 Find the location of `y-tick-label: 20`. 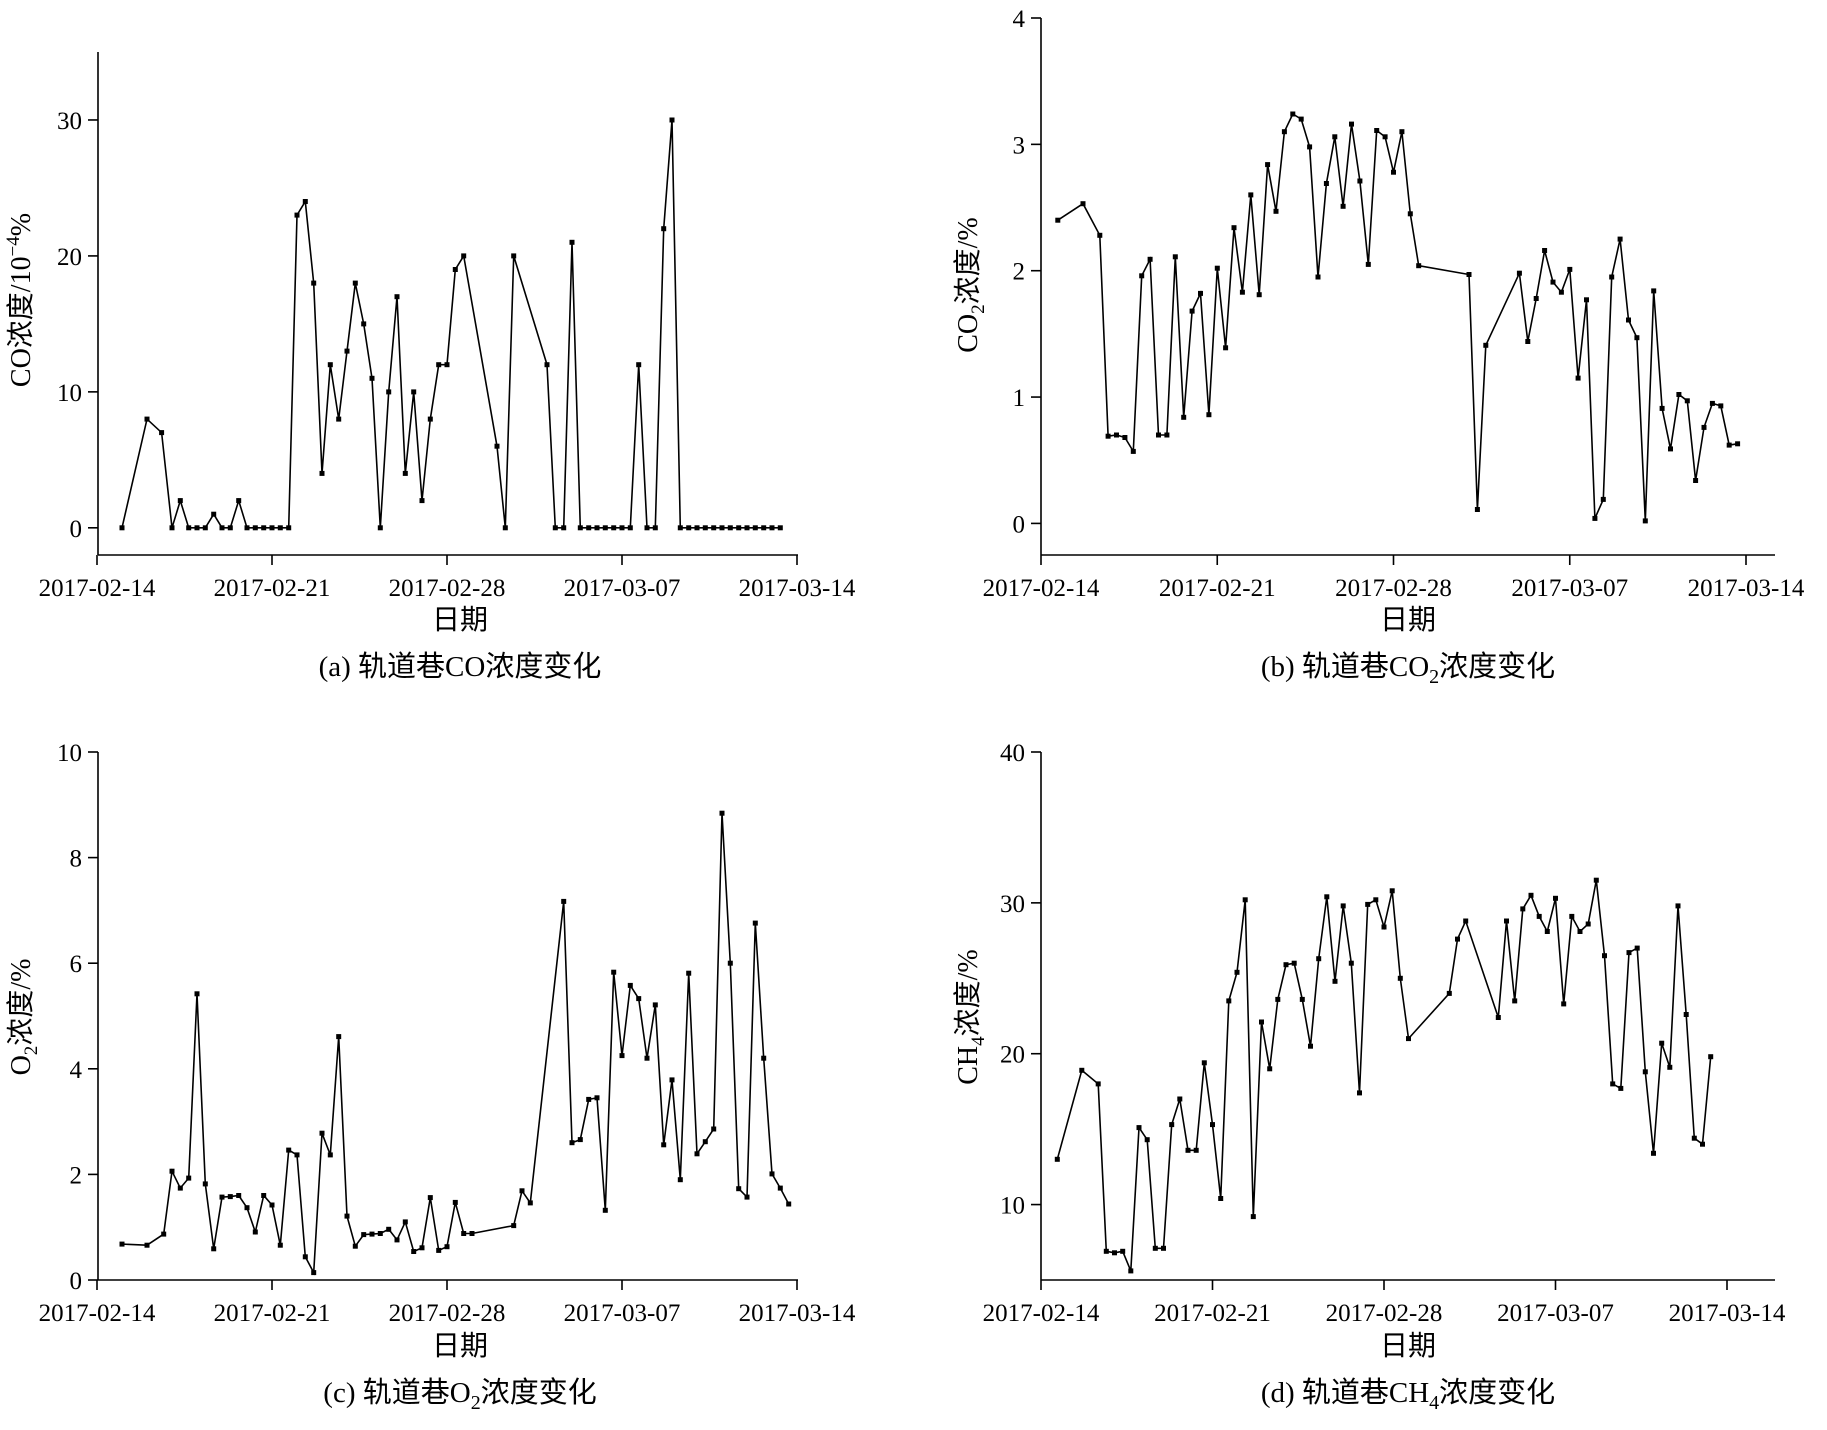

y-tick-label: 20 is located at coordinates (1012, 1055).